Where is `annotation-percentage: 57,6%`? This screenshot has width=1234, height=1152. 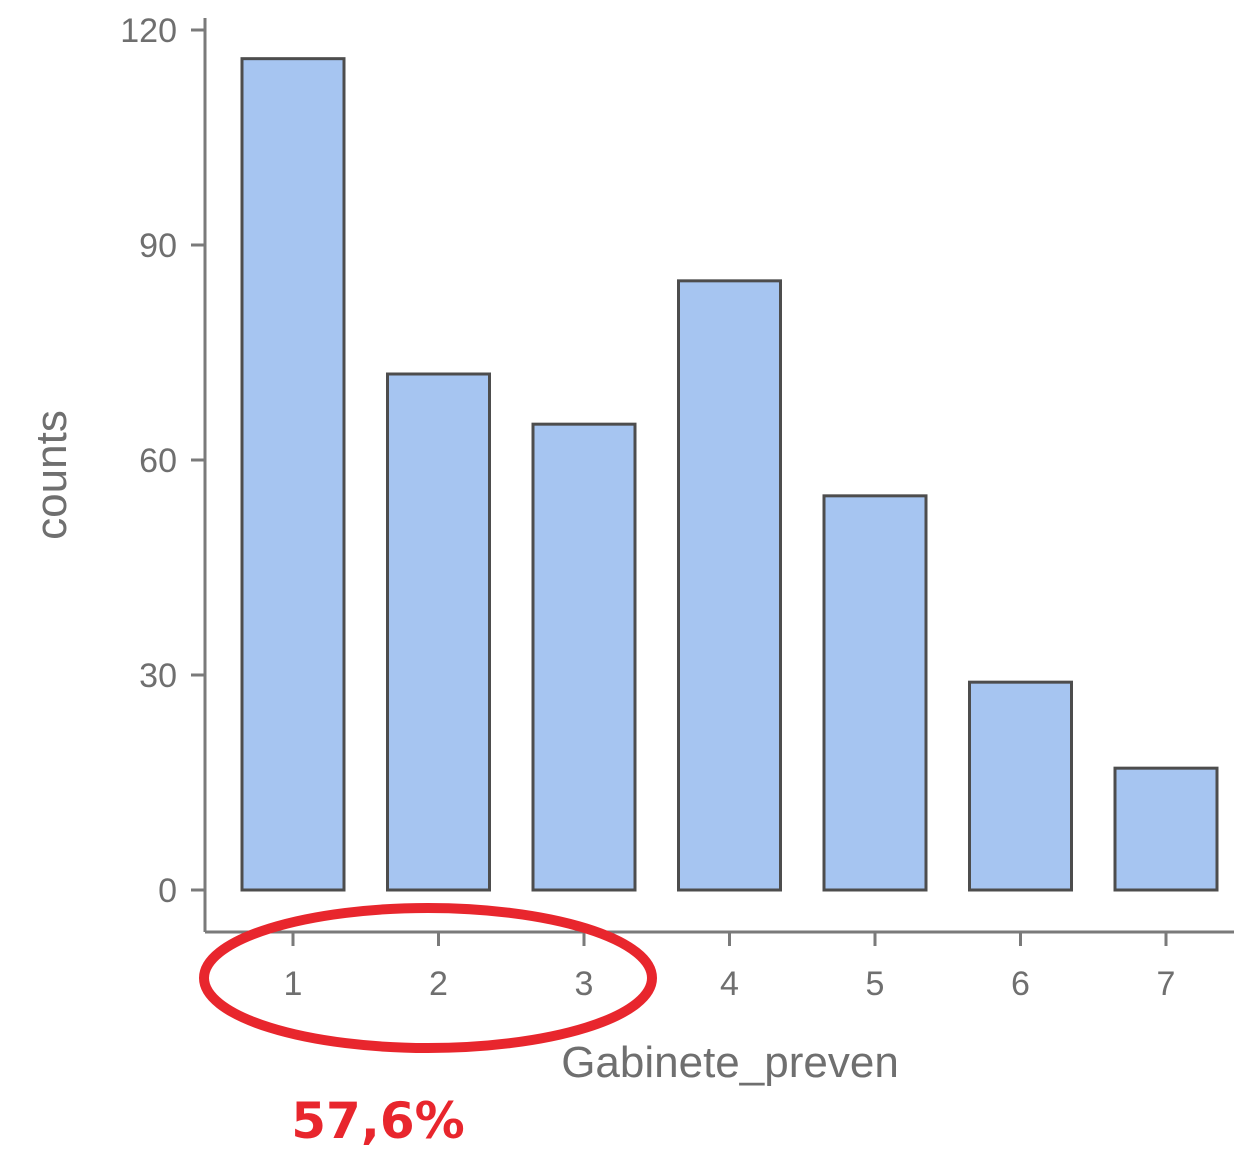 annotation-percentage: 57,6% is located at coordinates (377, 1121).